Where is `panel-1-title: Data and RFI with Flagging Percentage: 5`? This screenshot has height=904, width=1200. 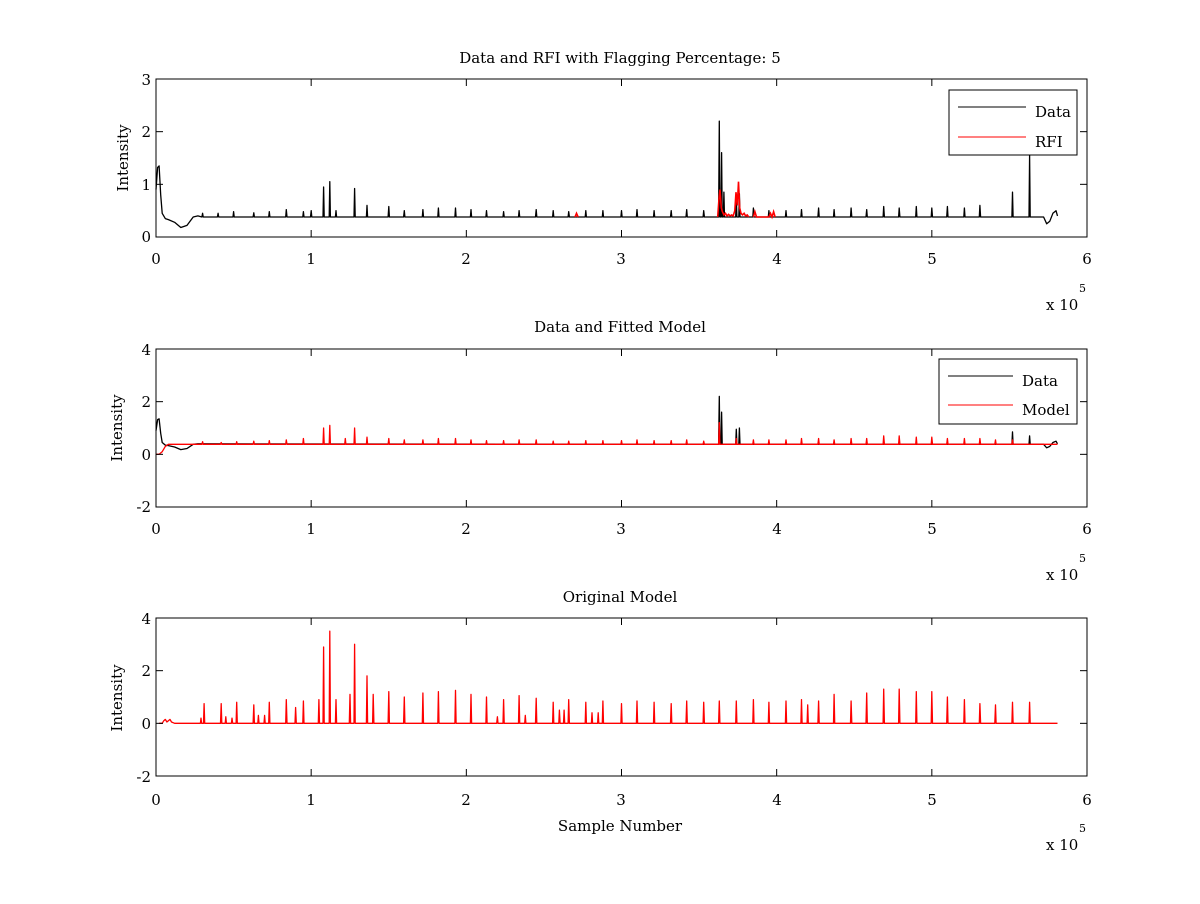 panel-1-title: Data and RFI with Flagging Percentage: 5 is located at coordinates (620, 58).